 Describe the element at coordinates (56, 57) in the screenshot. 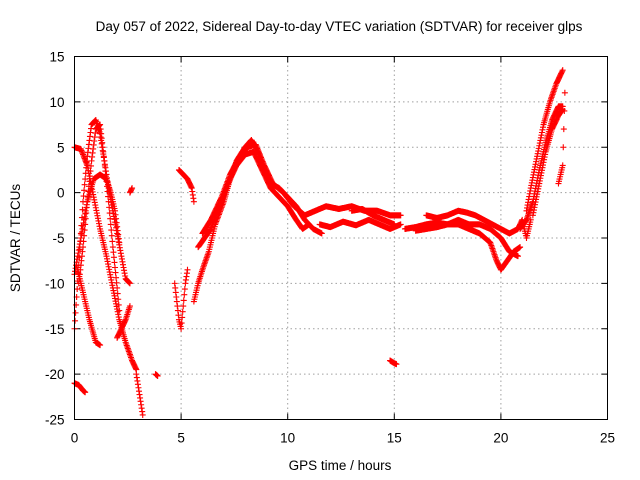

I see `y-tick-label: 15` at that location.